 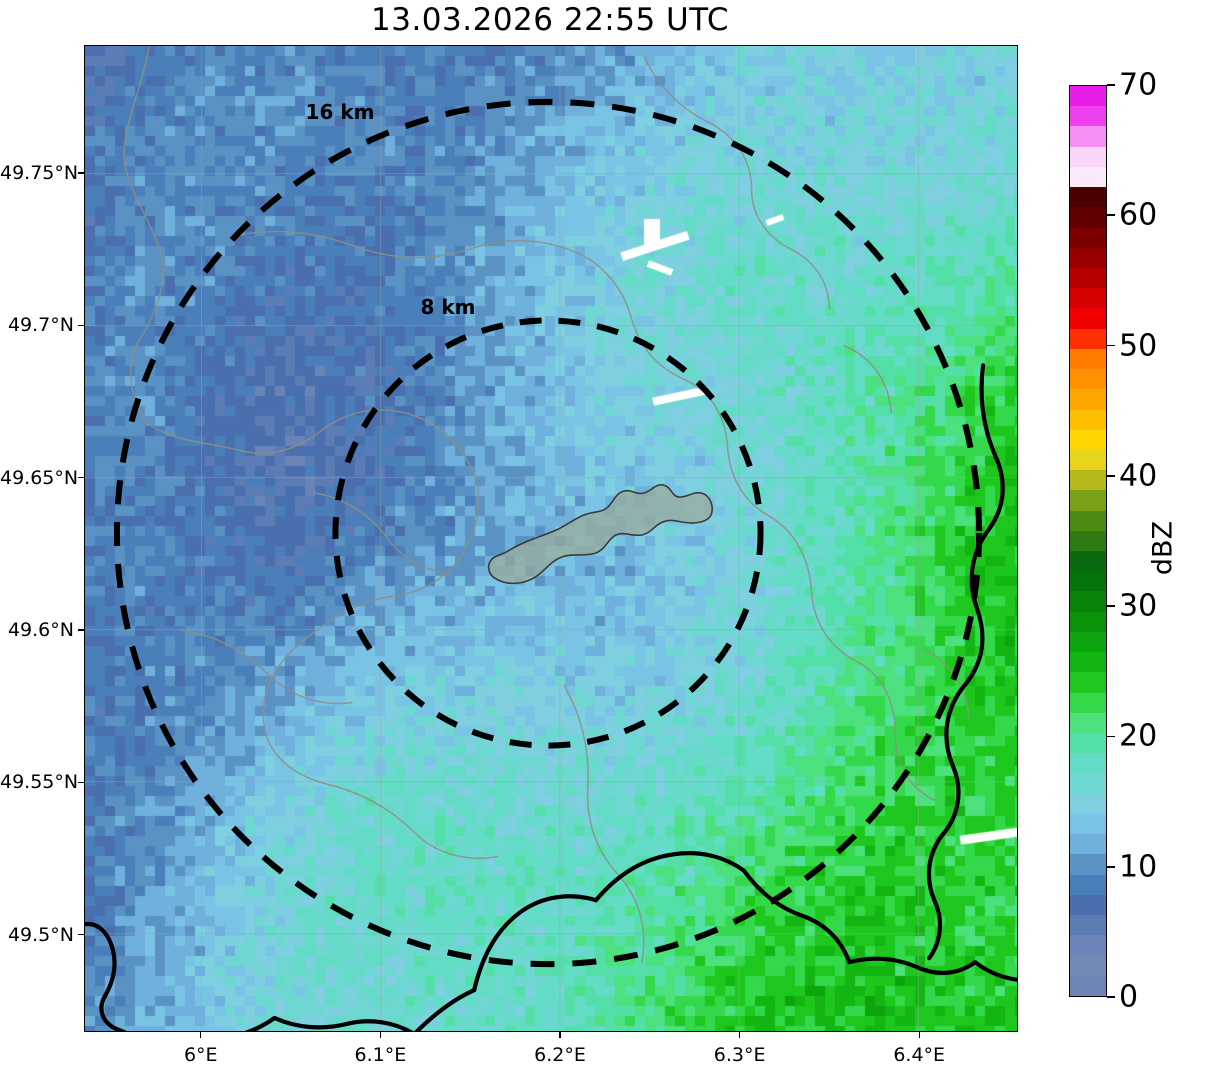 What do you see at coordinates (1138, 215) in the screenshot?
I see `colorbar-tick-label: 60` at bounding box center [1138, 215].